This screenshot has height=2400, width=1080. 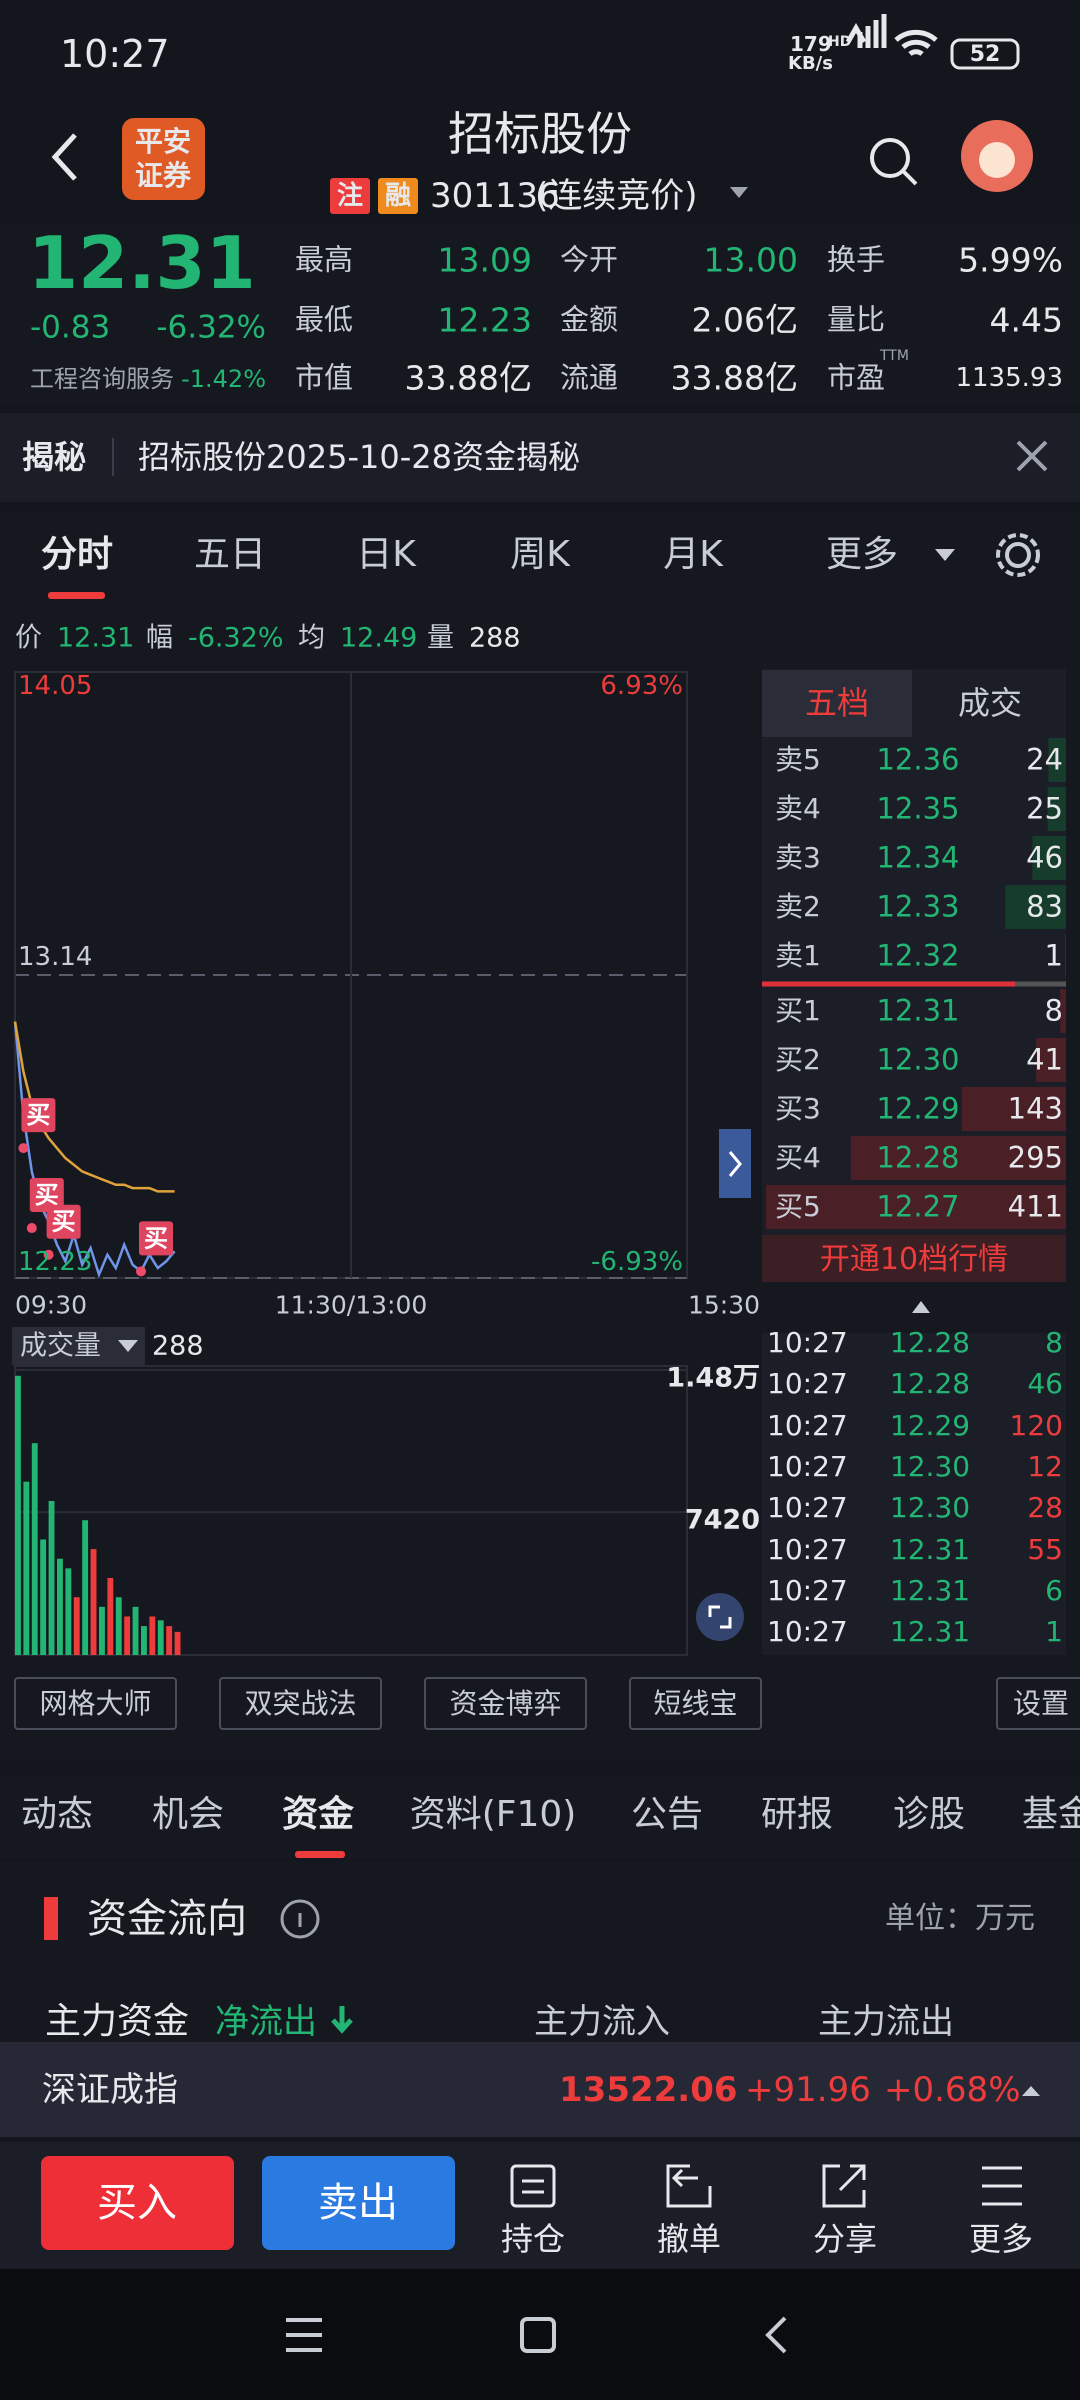 I want to click on more-icon, so click(x=1000, y=2186).